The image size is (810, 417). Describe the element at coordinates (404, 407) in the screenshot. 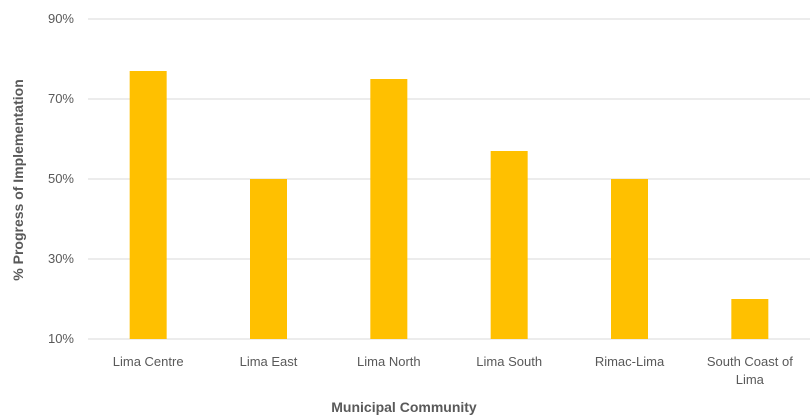

I see `x-axis-title: Municipal Community` at that location.